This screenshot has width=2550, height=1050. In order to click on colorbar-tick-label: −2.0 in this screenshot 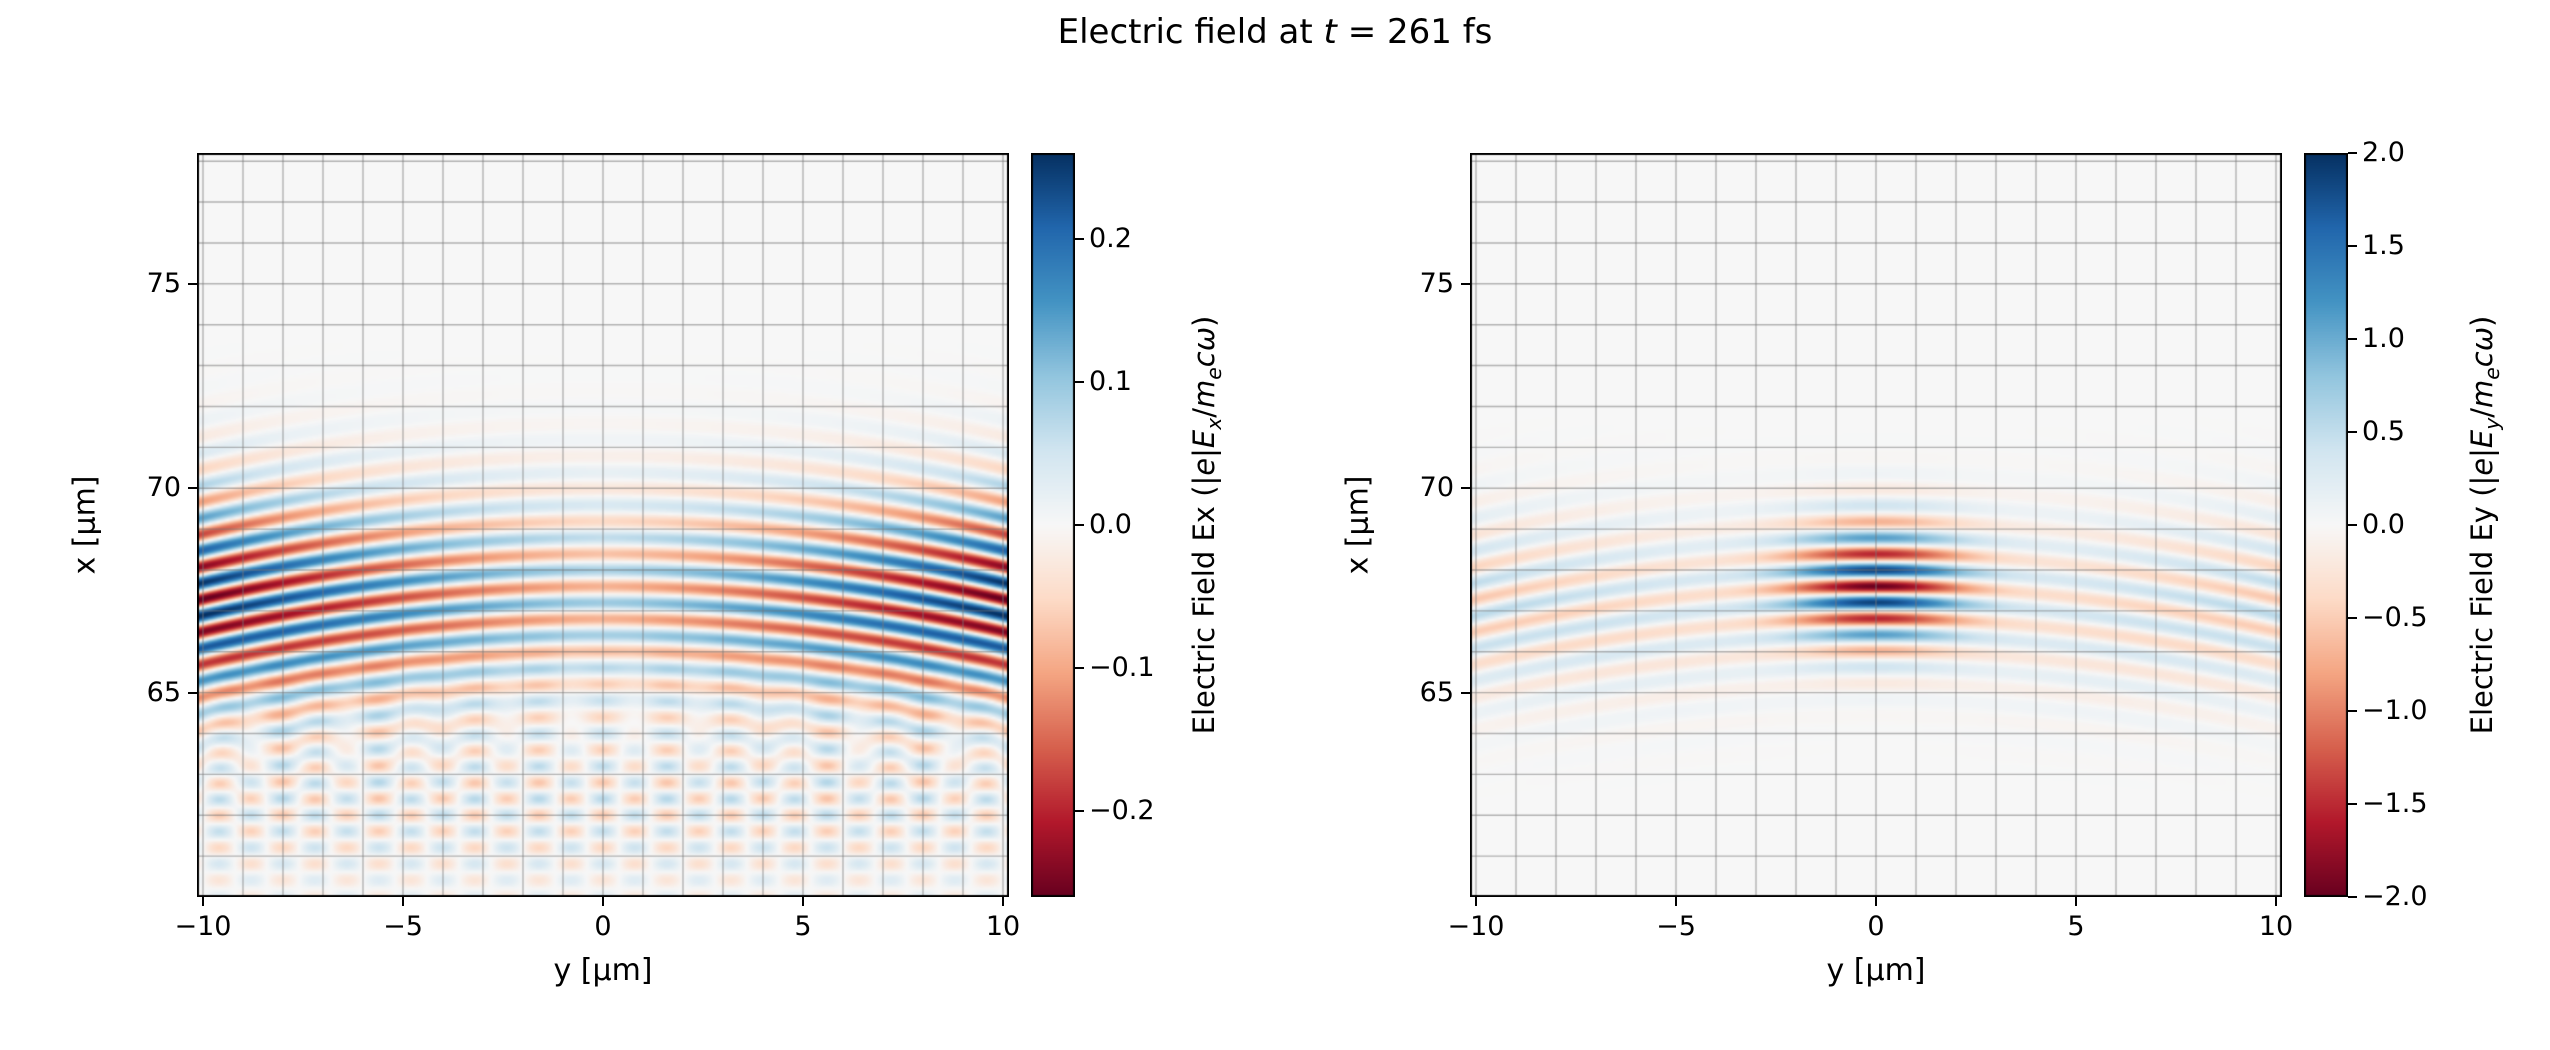, I will do `click(2395, 896)`.